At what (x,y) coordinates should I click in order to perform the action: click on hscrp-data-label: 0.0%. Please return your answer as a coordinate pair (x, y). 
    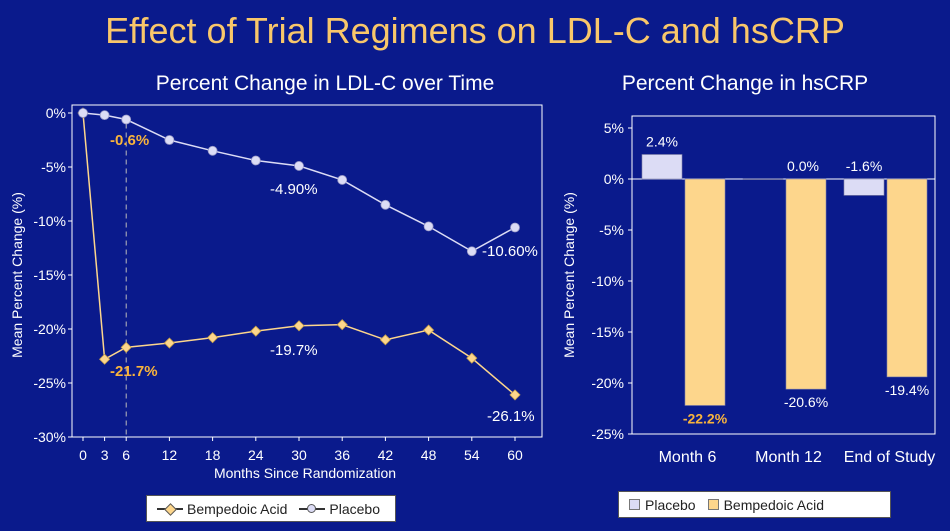
    Looking at the image, I should click on (803, 166).